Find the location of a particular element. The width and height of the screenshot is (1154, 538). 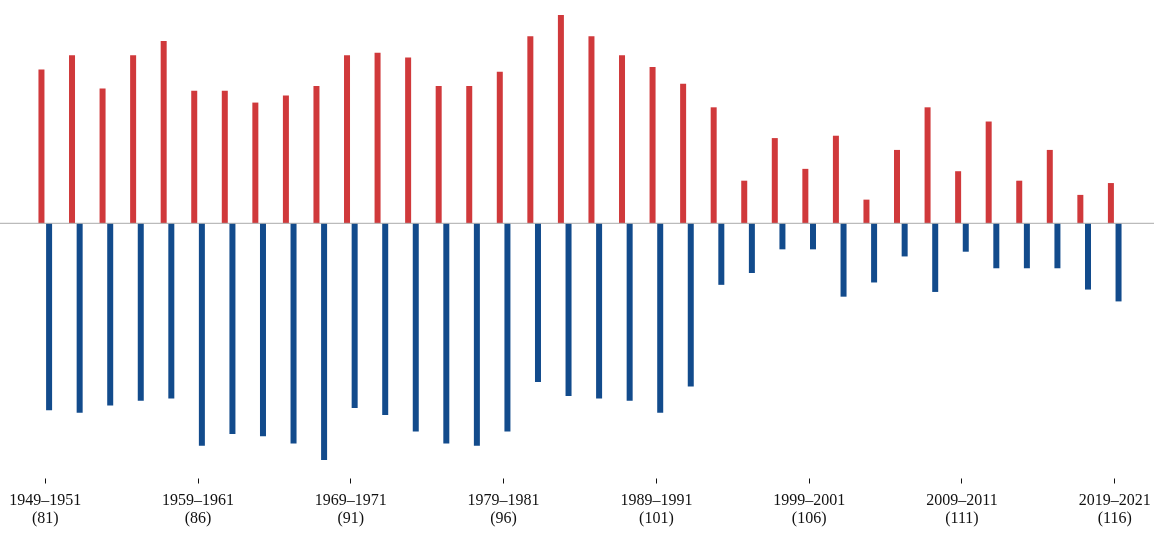

x-tick-label: 1959–1961 (86) is located at coordinates (198, 508).